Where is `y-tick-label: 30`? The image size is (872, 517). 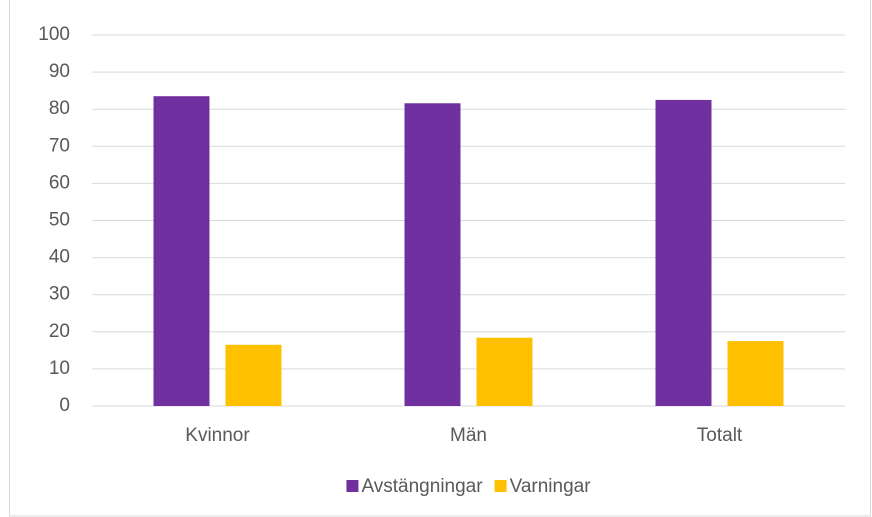
y-tick-label: 30 is located at coordinates (59, 294).